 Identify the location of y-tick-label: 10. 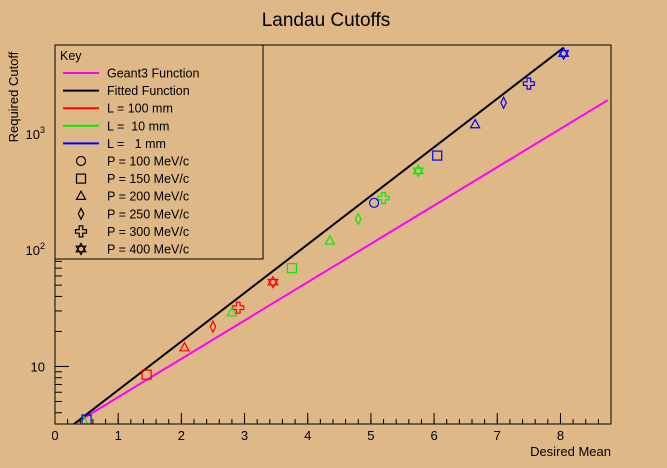
(38, 366).